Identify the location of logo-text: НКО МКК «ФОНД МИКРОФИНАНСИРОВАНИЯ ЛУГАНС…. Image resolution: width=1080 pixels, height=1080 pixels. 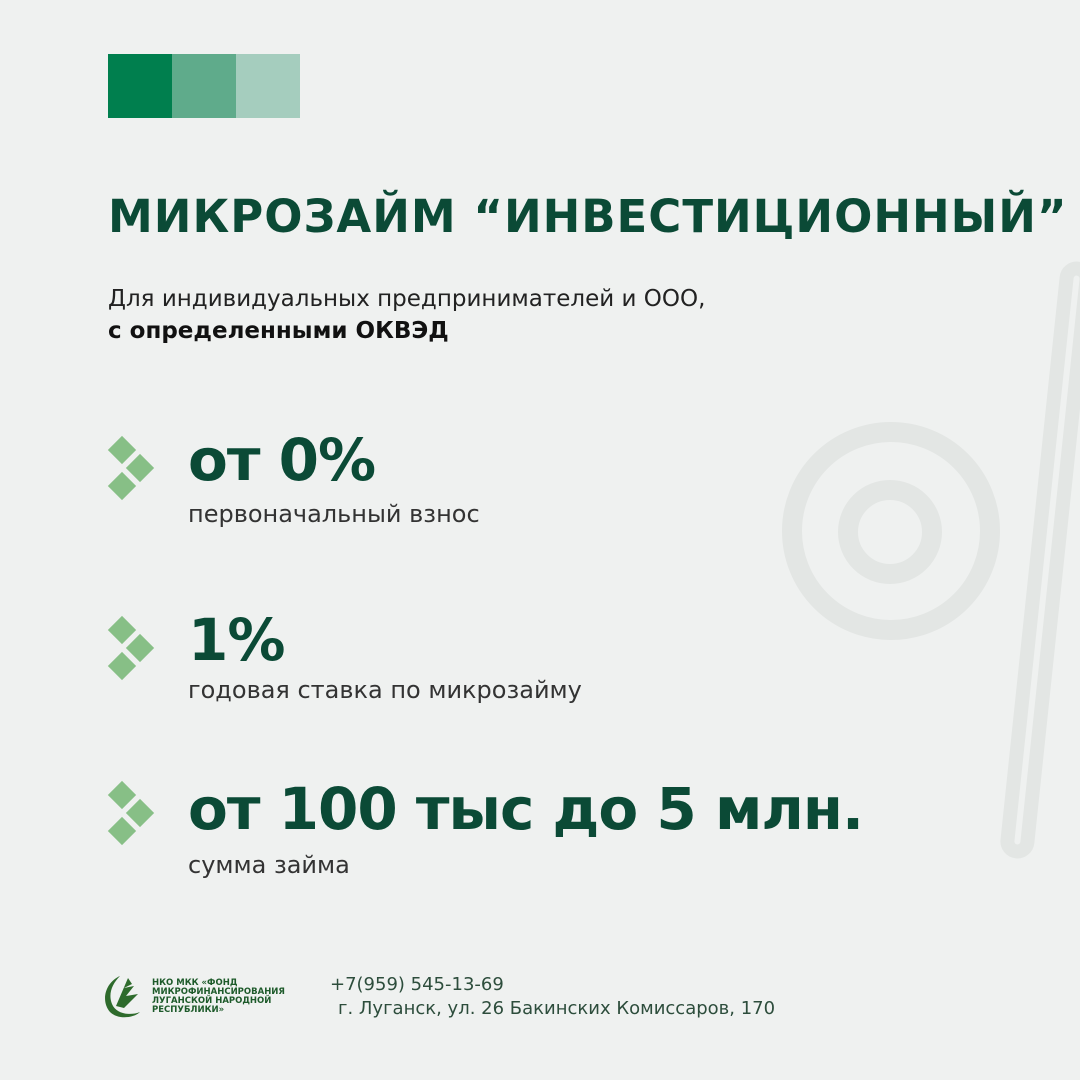
(218, 997).